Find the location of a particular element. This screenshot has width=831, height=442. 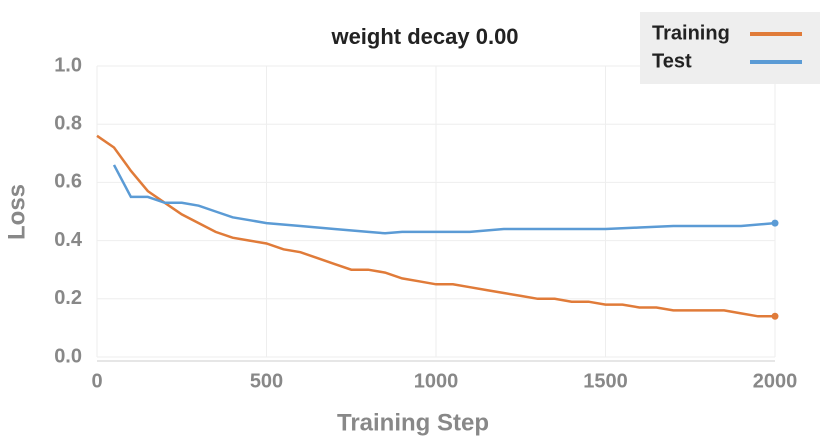

y-tick-label: 0.0 is located at coordinates (68, 356).